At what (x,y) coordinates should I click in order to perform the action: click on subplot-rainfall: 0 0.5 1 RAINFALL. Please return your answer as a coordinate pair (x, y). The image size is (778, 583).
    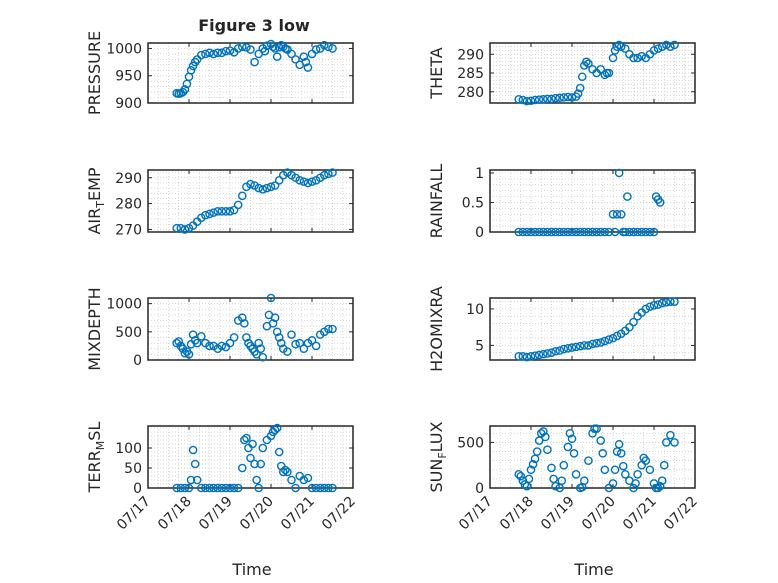
    Looking at the image, I should click on (561, 202).